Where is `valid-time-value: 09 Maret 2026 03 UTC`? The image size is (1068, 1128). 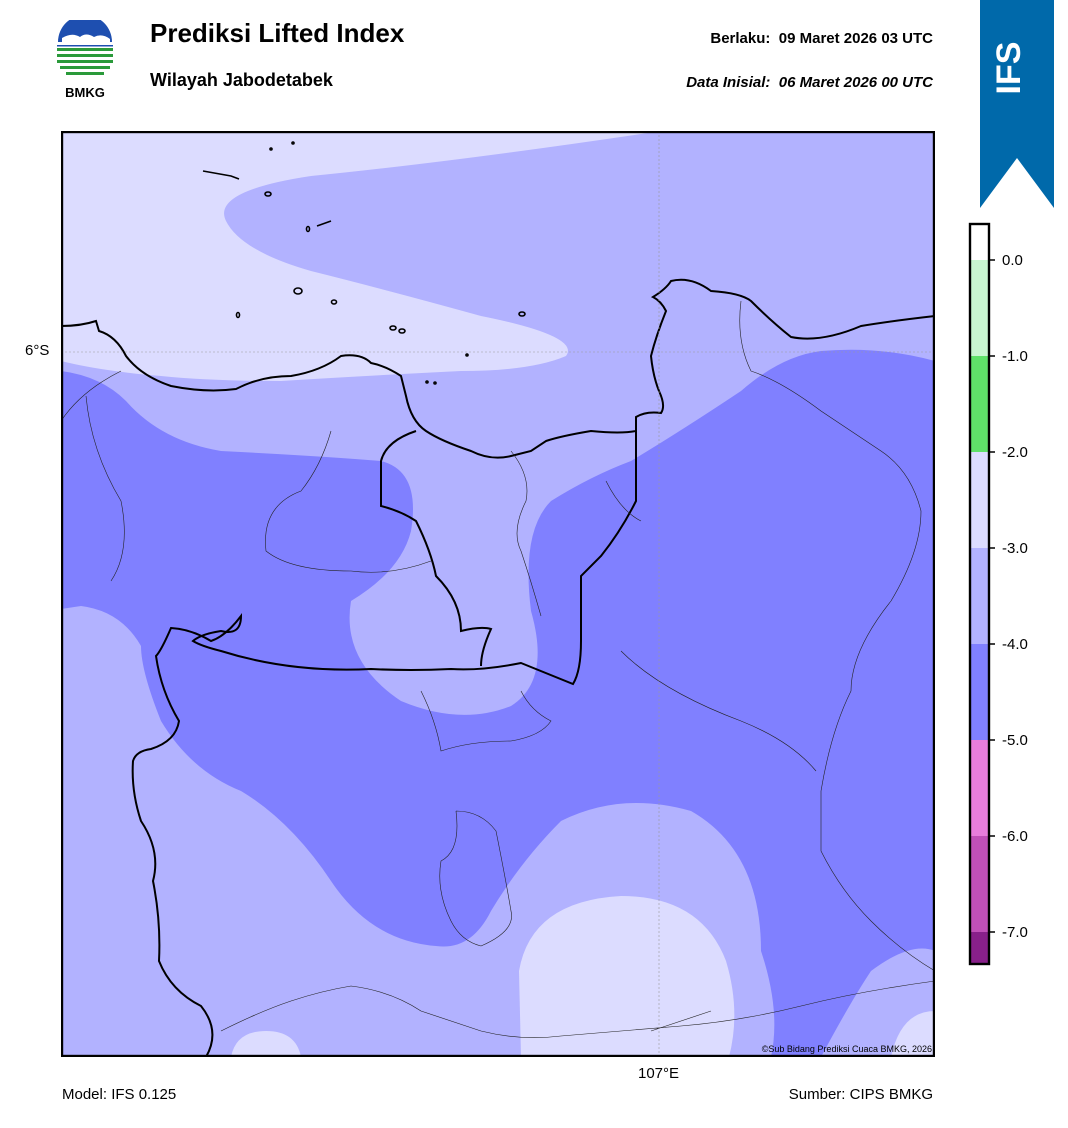
valid-time-value: 09 Maret 2026 03 UTC is located at coordinates (855, 38).